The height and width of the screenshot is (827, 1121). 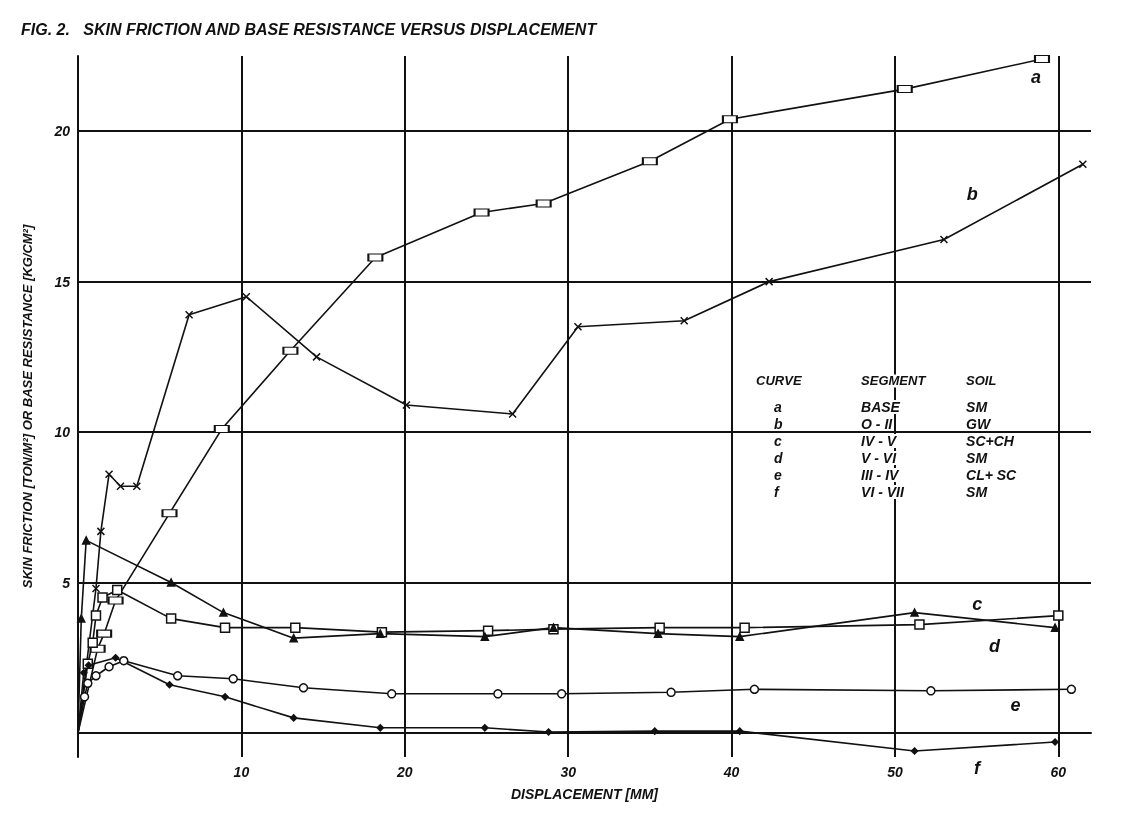 I want to click on x-axis-title: DISPLACEMENT [MM], so click(x=585, y=794).